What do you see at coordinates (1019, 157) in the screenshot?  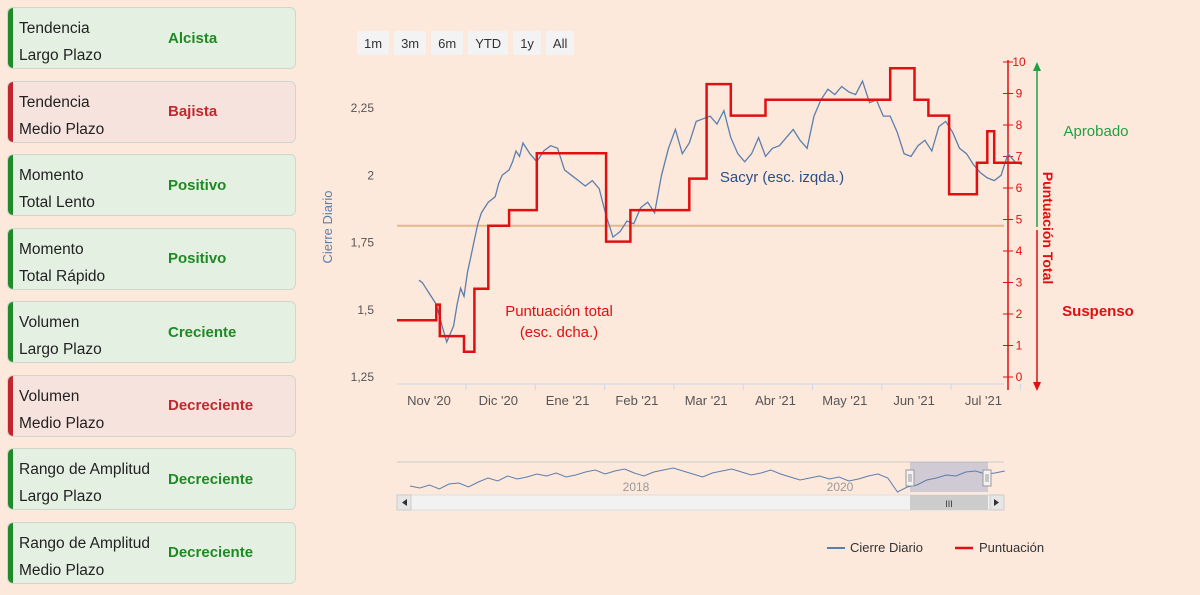 I see `y2-tick-label: 7` at bounding box center [1019, 157].